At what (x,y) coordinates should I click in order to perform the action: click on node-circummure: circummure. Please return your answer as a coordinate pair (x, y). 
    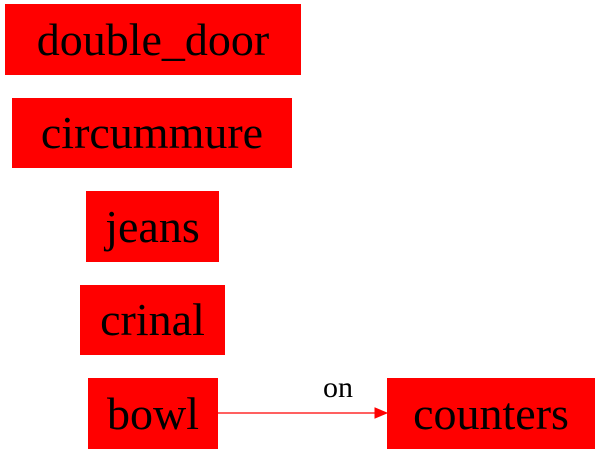
    Looking at the image, I should click on (152, 133).